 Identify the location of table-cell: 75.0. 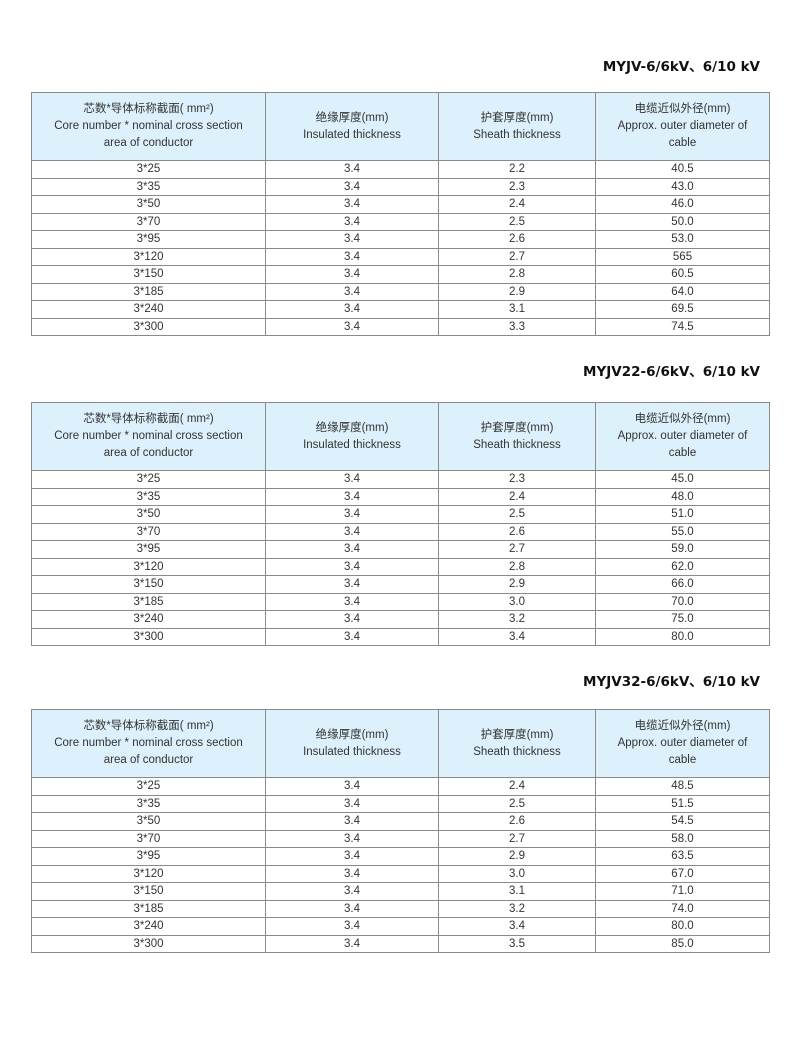
(682, 619).